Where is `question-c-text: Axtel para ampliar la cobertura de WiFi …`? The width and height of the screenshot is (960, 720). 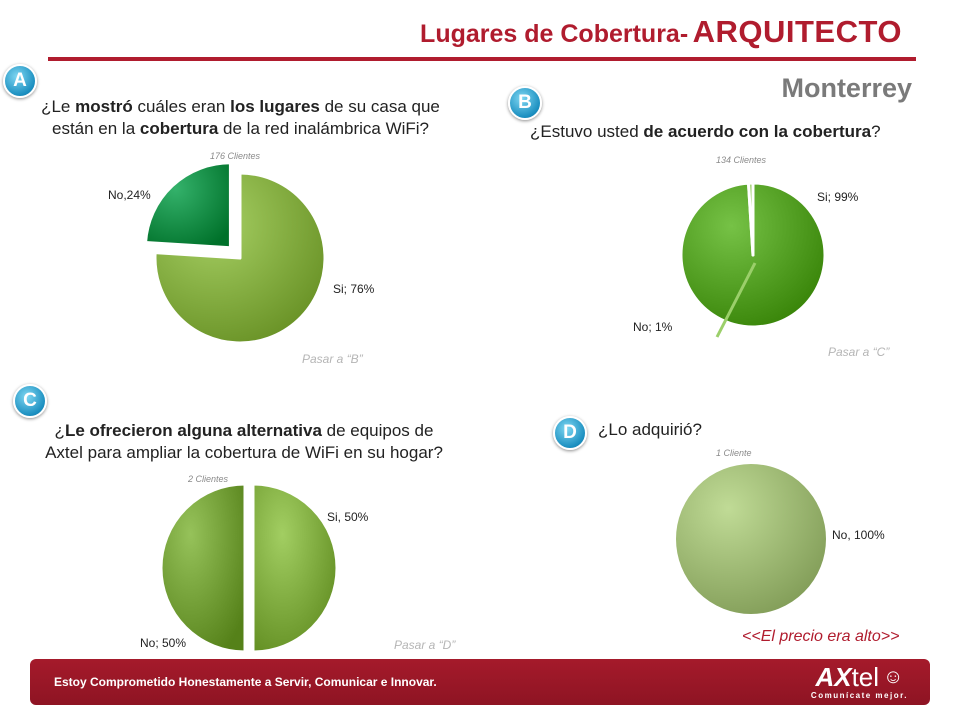
question-c-text: Axtel para ampliar la cobertura de WiFi … is located at coordinates (244, 452).